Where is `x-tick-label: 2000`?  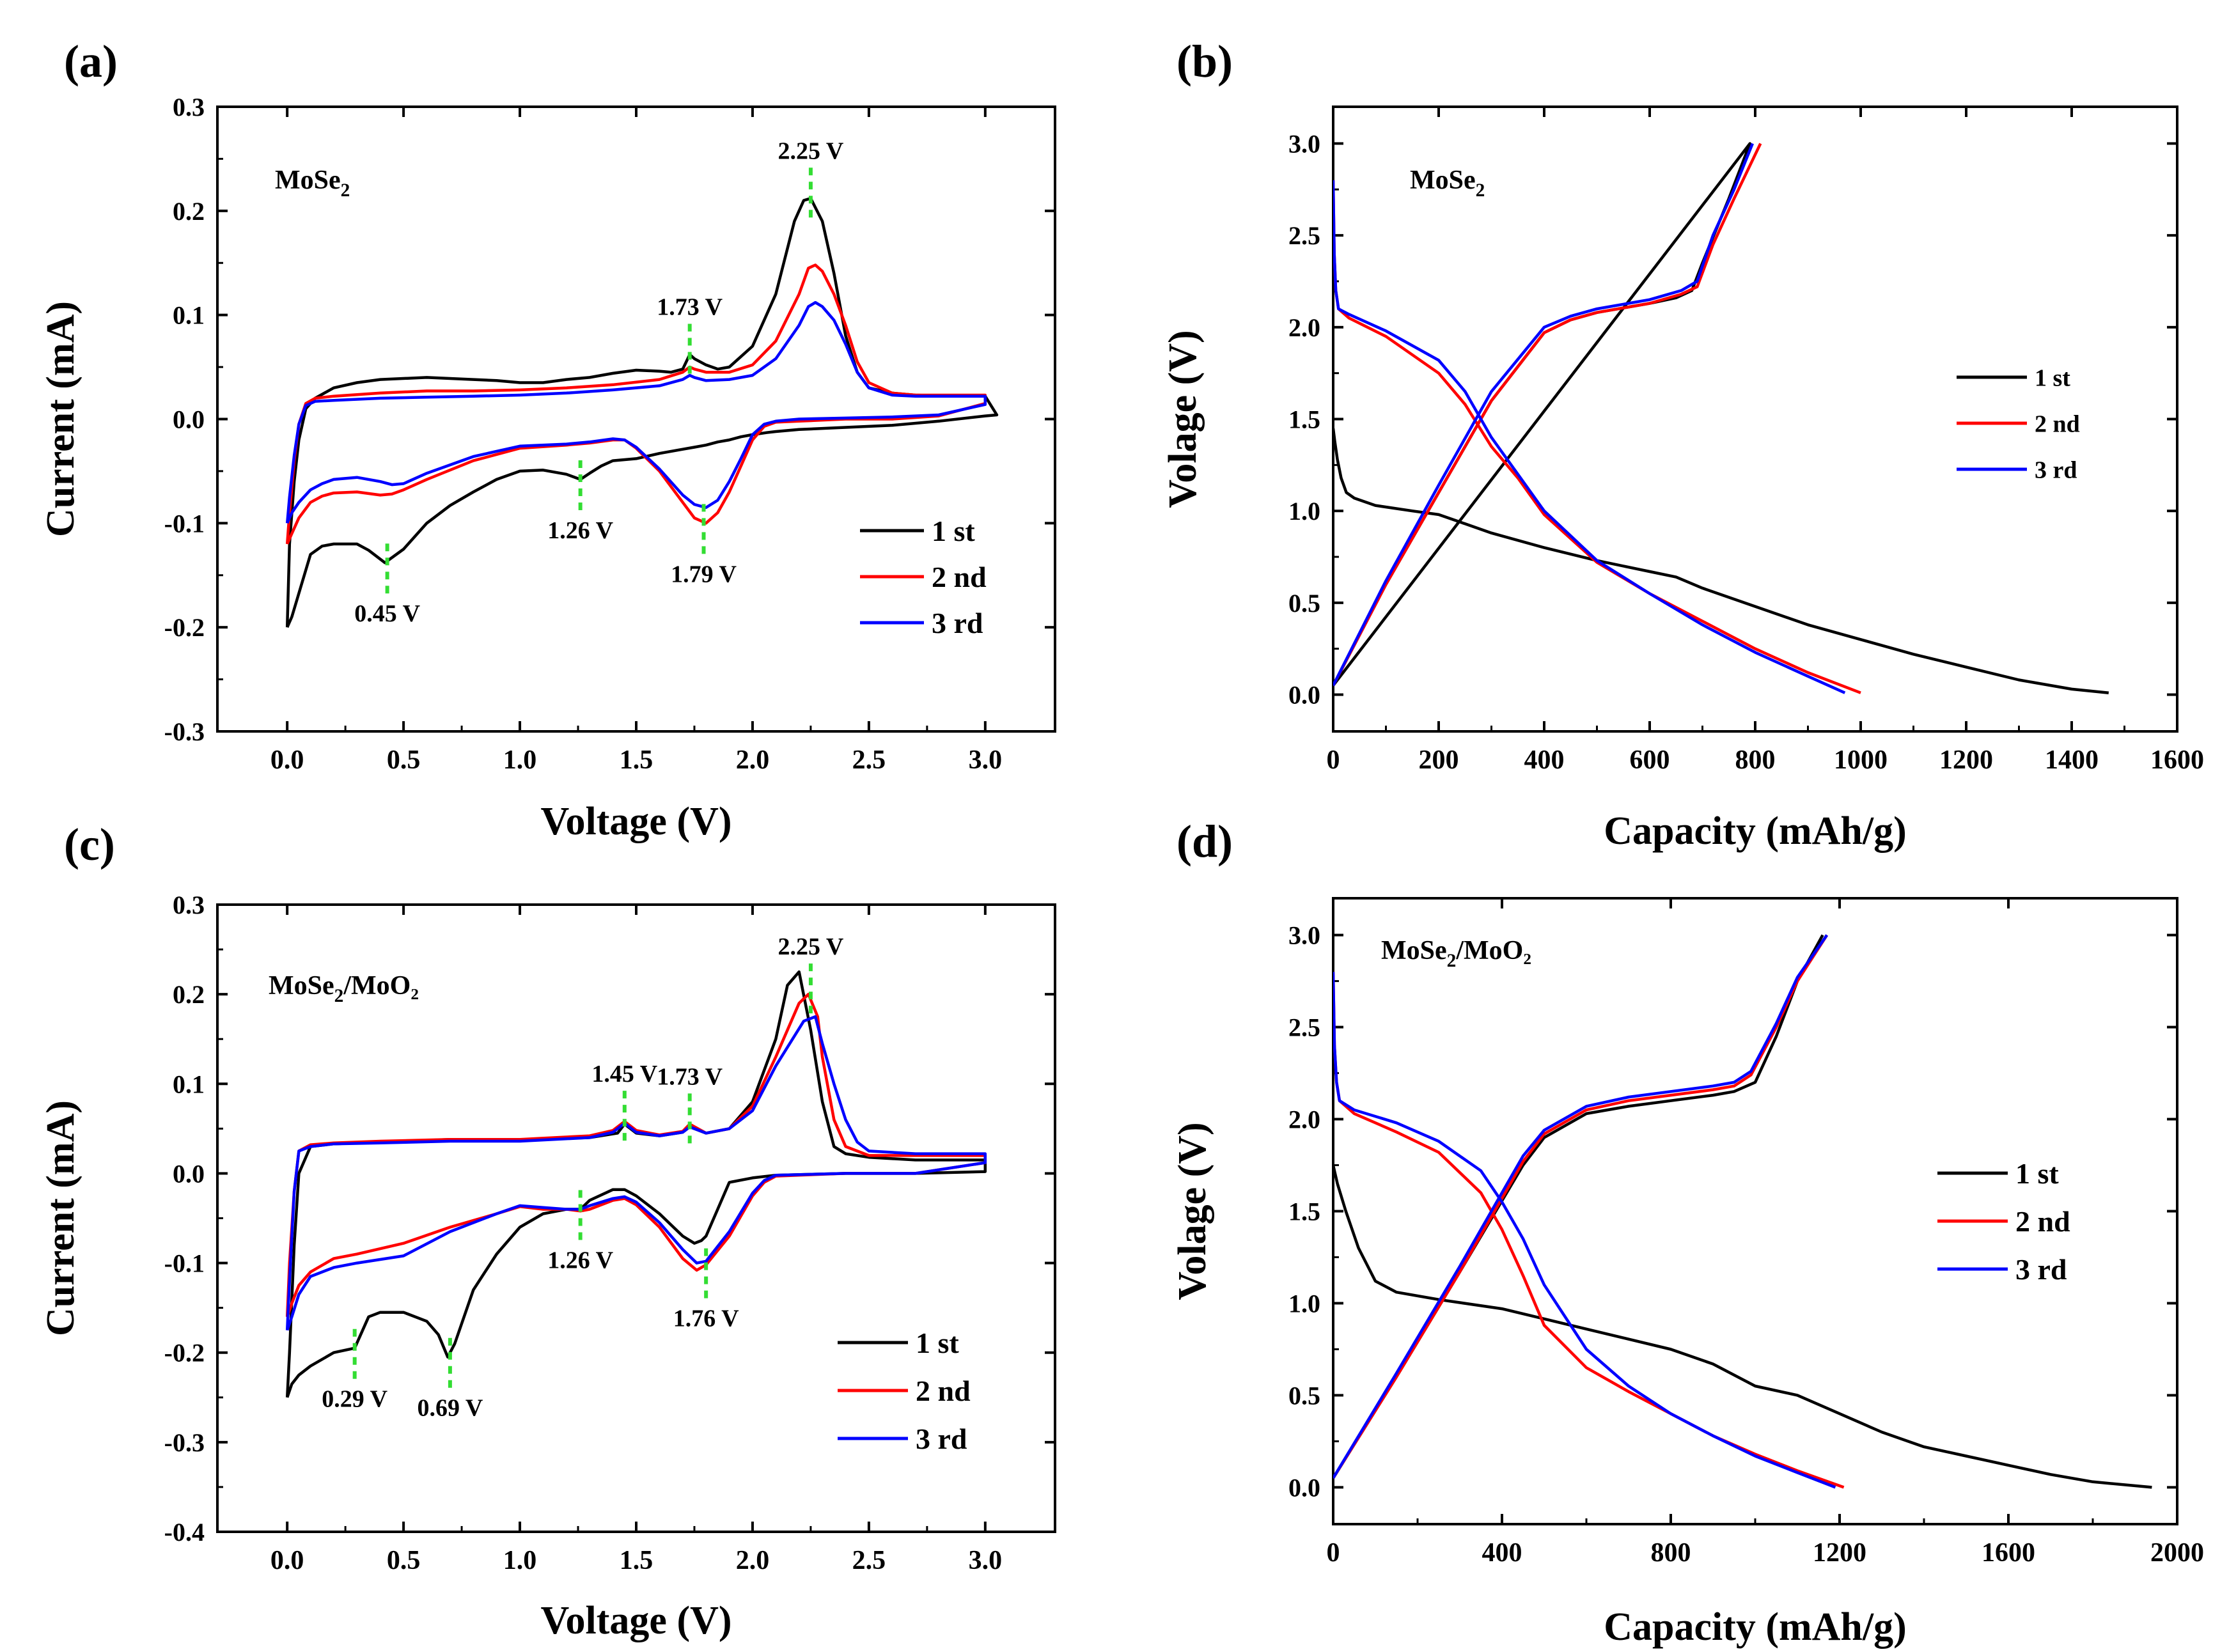
x-tick-label: 2000 is located at coordinates (2177, 1553).